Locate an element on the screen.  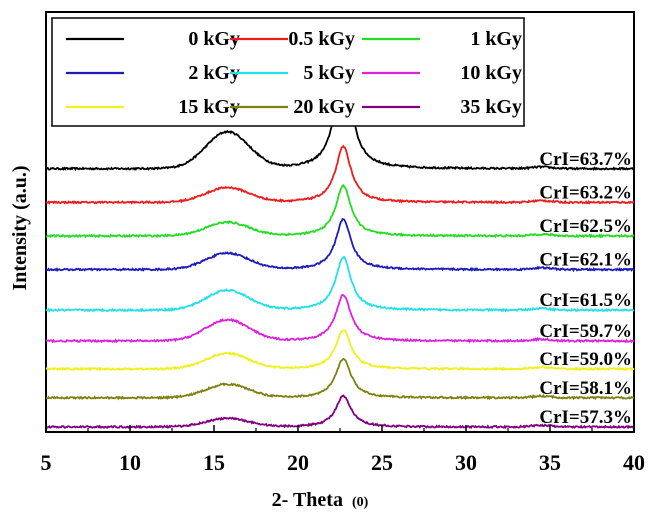
y-axis-title: Intensity (a.u.) is located at coordinates (20, 227).